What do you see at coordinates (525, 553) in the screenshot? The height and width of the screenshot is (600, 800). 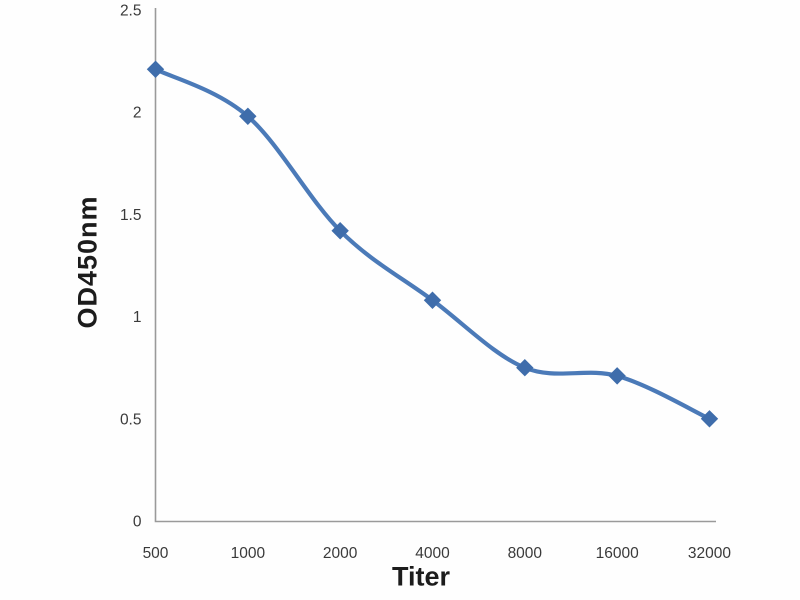 I see `x-tick-label: 8000` at bounding box center [525, 553].